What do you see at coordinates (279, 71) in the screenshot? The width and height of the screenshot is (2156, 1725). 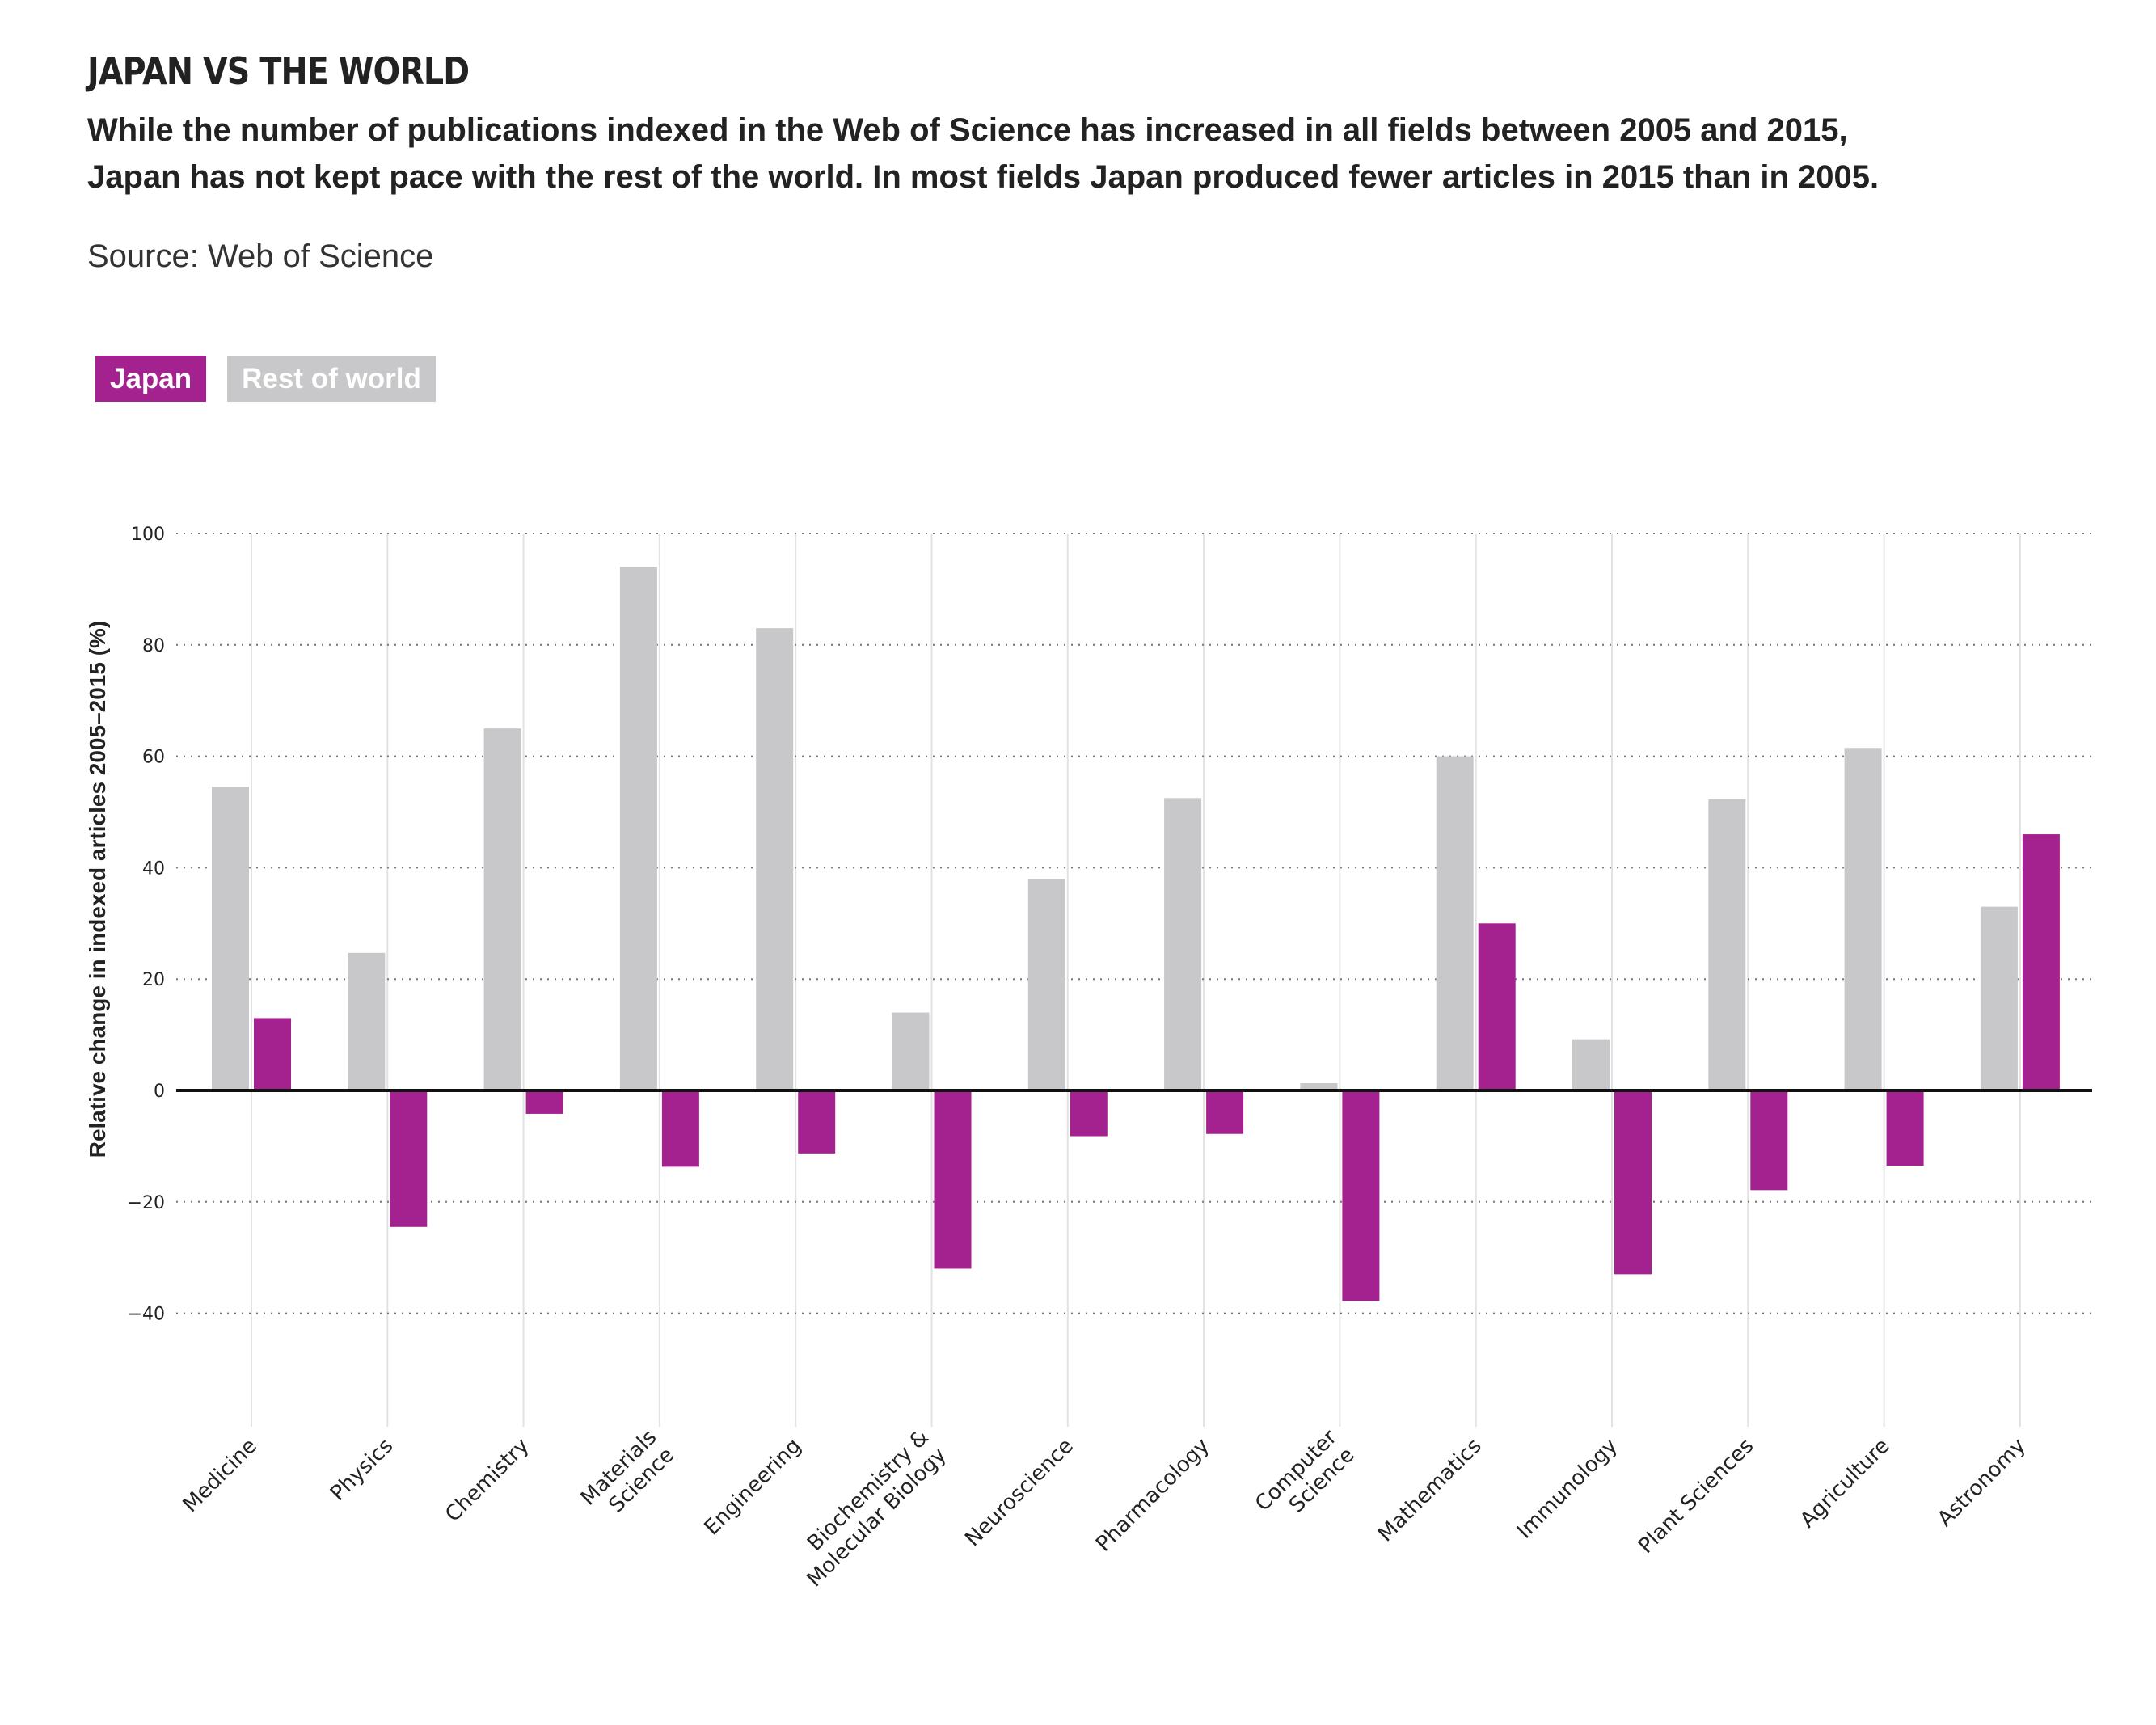 I see `chart-title: JAPAN VS THE WORLD` at bounding box center [279, 71].